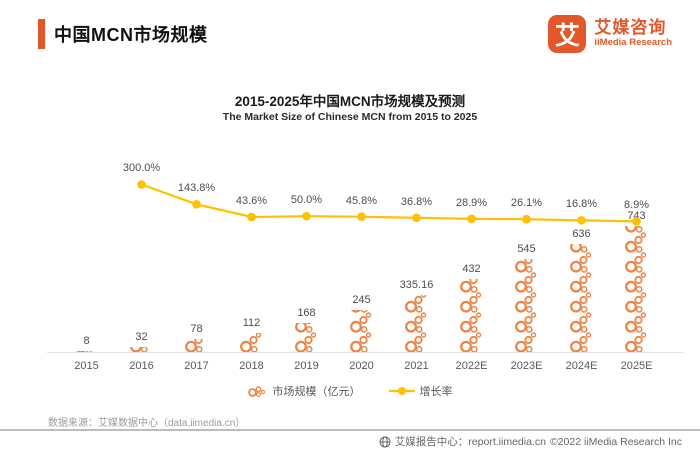 This screenshot has height=452, width=700. I want to click on x-axis-tick-label: 2019, so click(306, 366).